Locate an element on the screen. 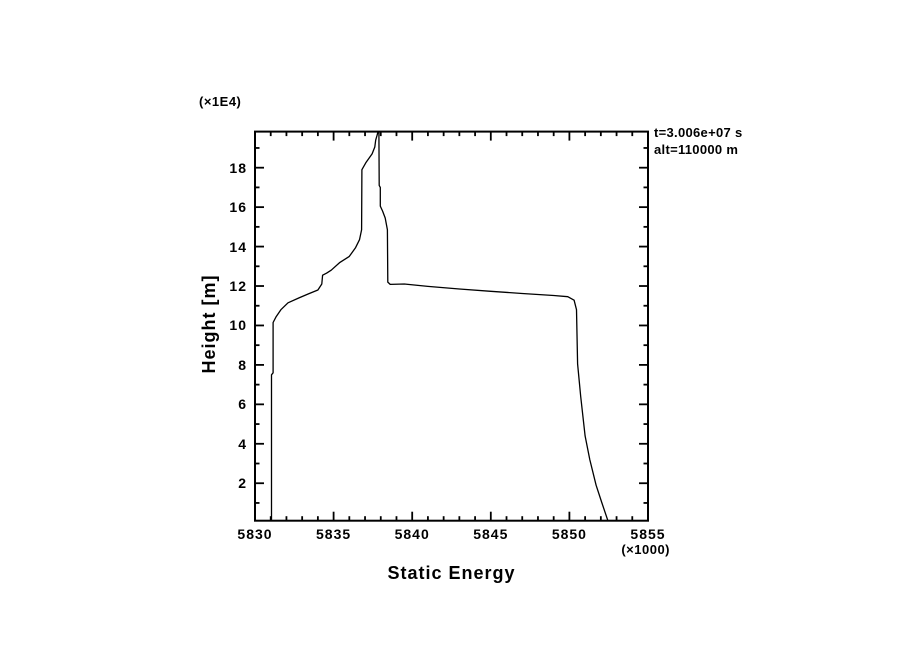 This screenshot has width=904, height=654. x-axis-title: Static Energy is located at coordinates (451, 573).